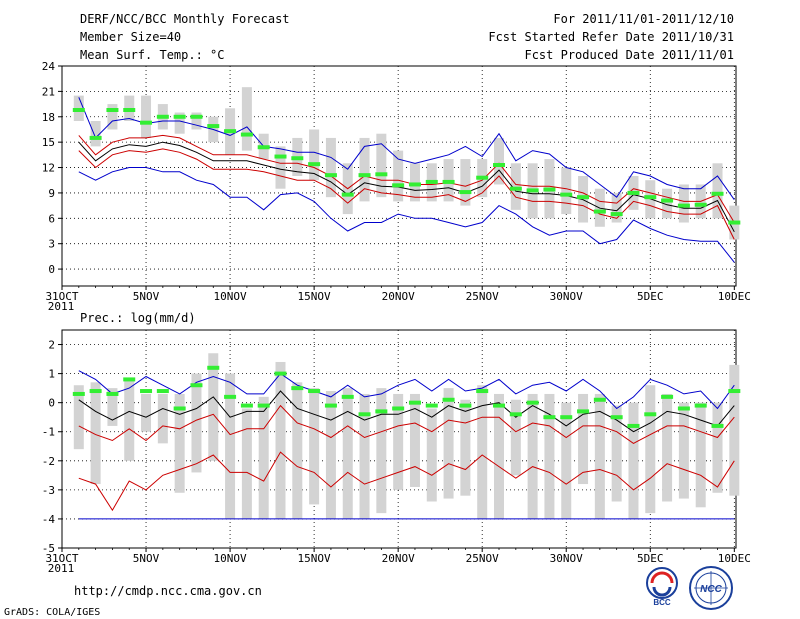 This screenshot has width=800, height=619. Describe the element at coordinates (49, 519) in the screenshot. I see `y-tick-label: -4` at that location.